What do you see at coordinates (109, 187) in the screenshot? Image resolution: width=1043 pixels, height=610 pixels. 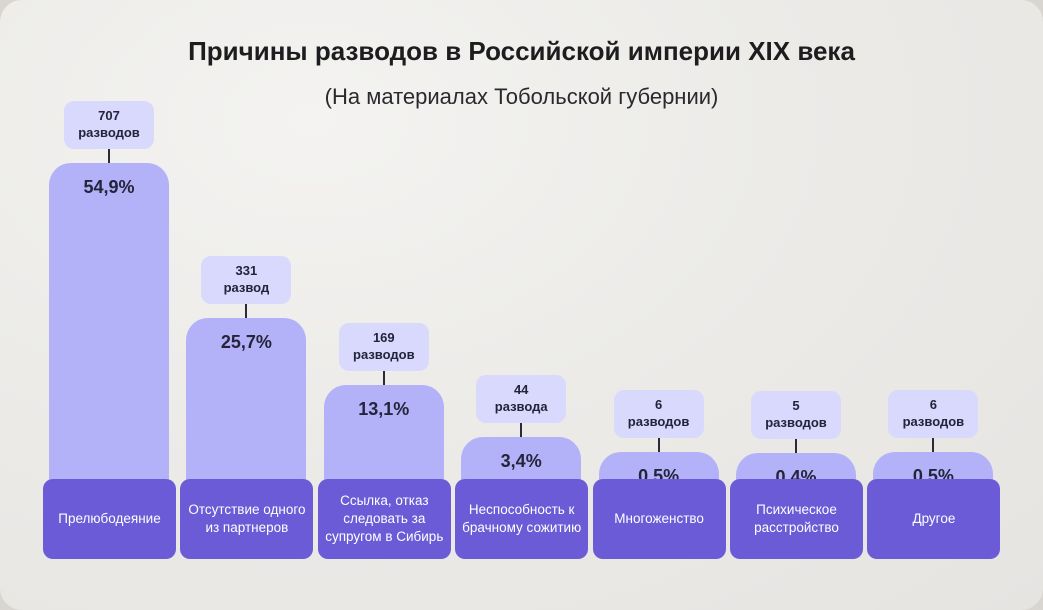 I see `value-label: 54,9%` at bounding box center [109, 187].